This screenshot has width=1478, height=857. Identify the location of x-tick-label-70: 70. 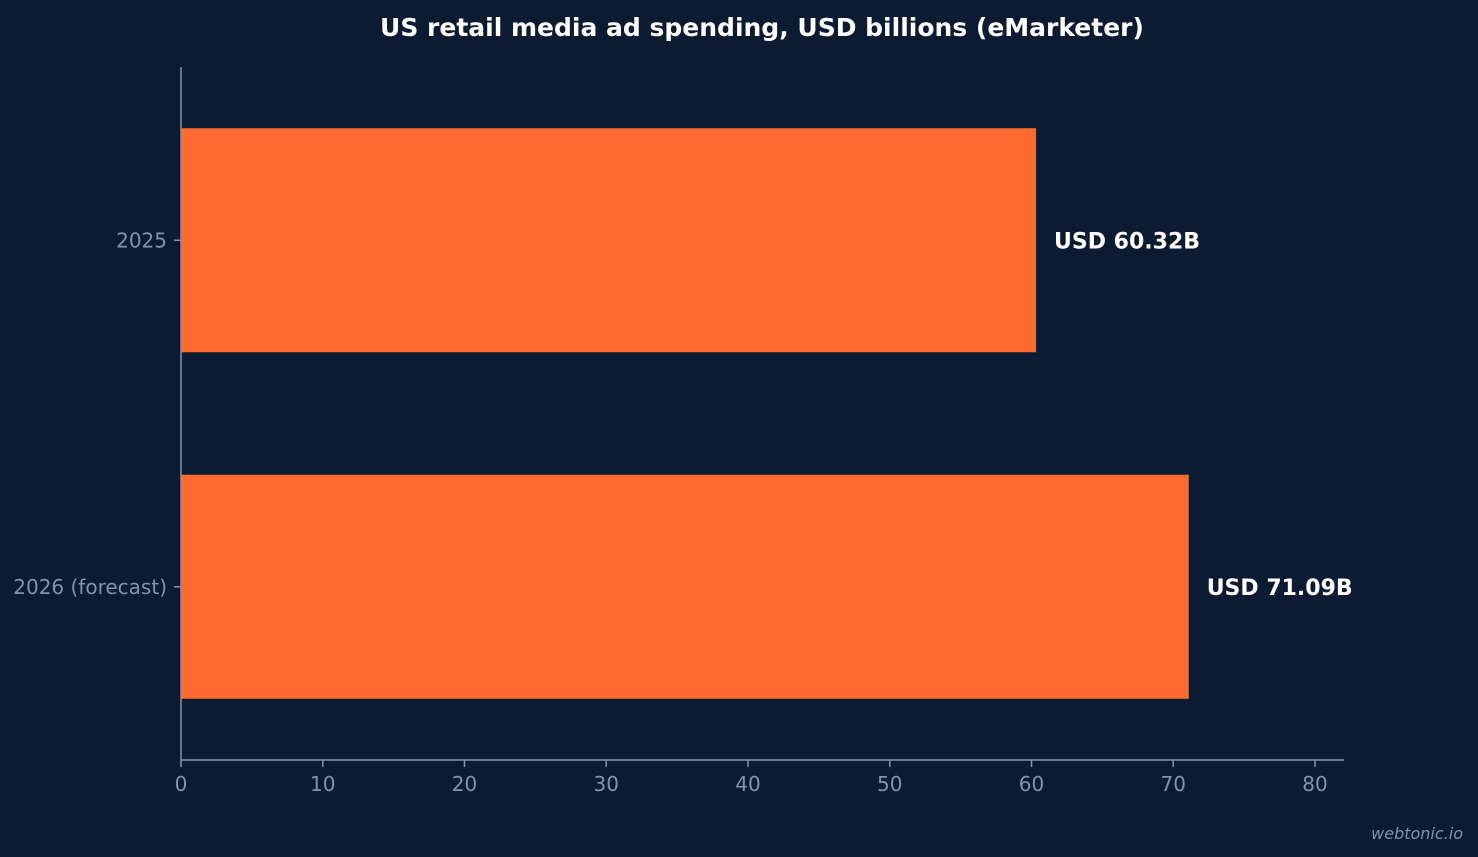
(1173, 784).